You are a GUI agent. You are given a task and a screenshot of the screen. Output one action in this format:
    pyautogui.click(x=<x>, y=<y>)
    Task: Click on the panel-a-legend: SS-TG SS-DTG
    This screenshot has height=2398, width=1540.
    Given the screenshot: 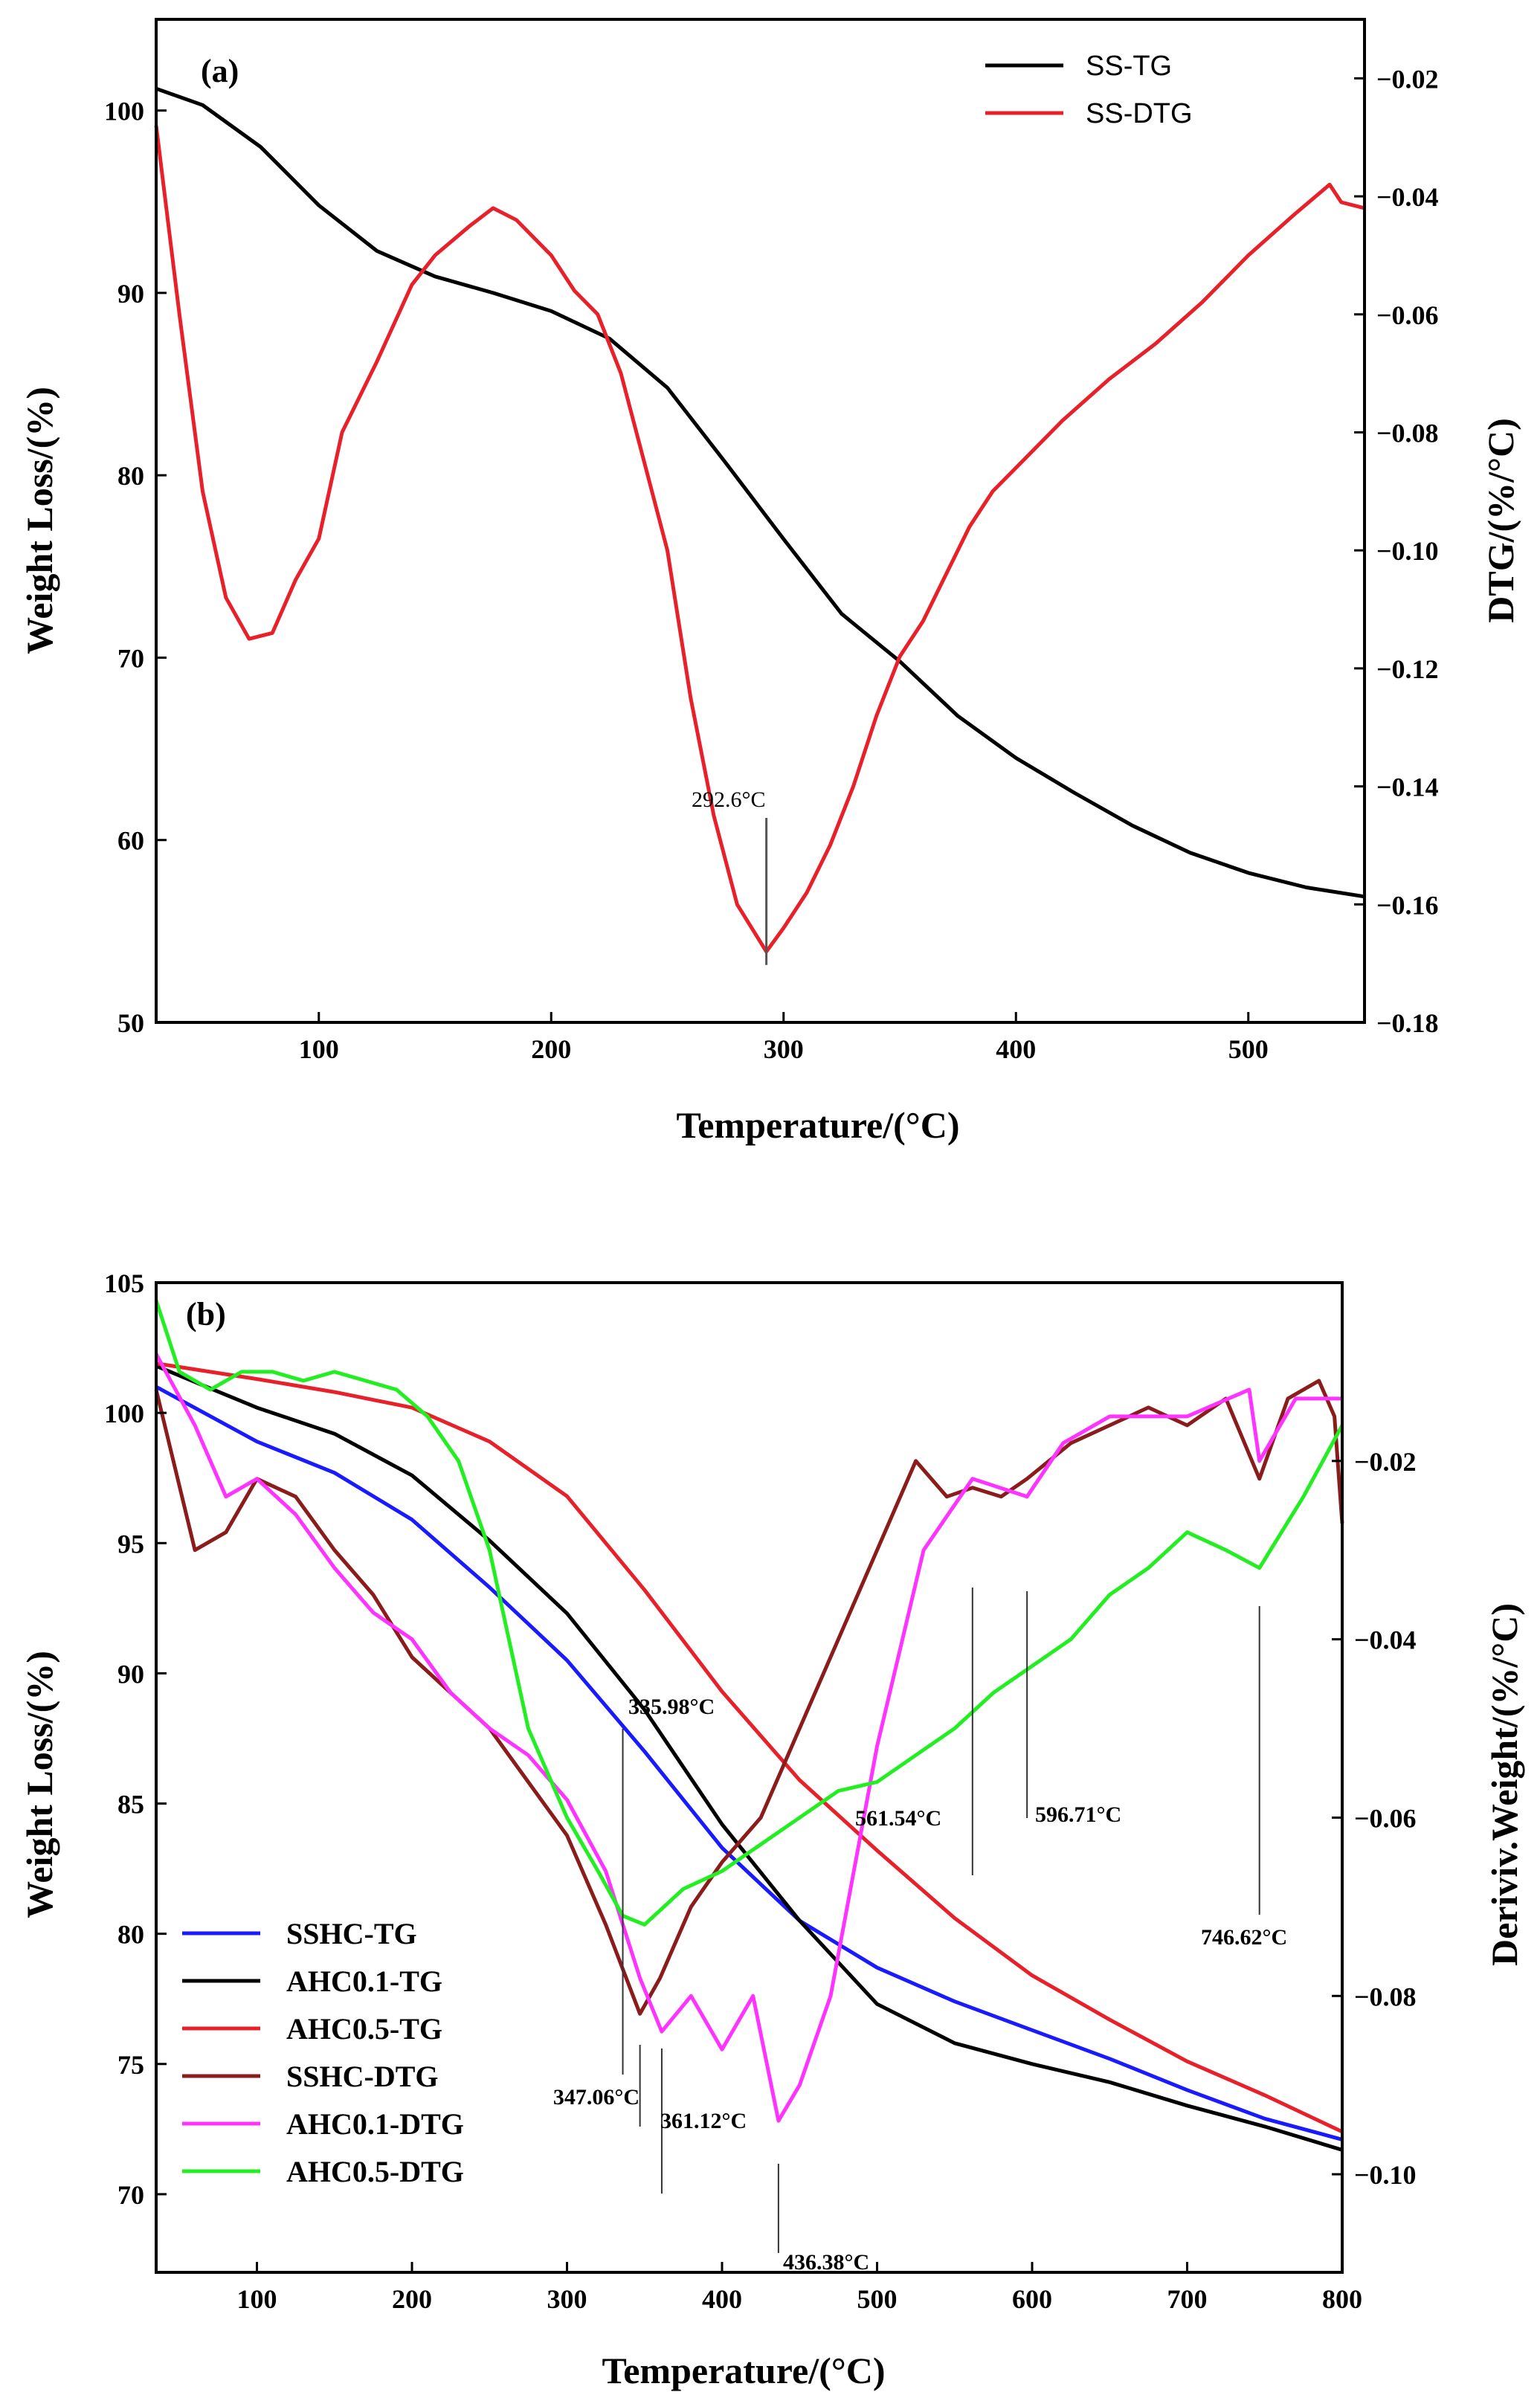 What is the action you would take?
    pyautogui.click(x=1089, y=90)
    